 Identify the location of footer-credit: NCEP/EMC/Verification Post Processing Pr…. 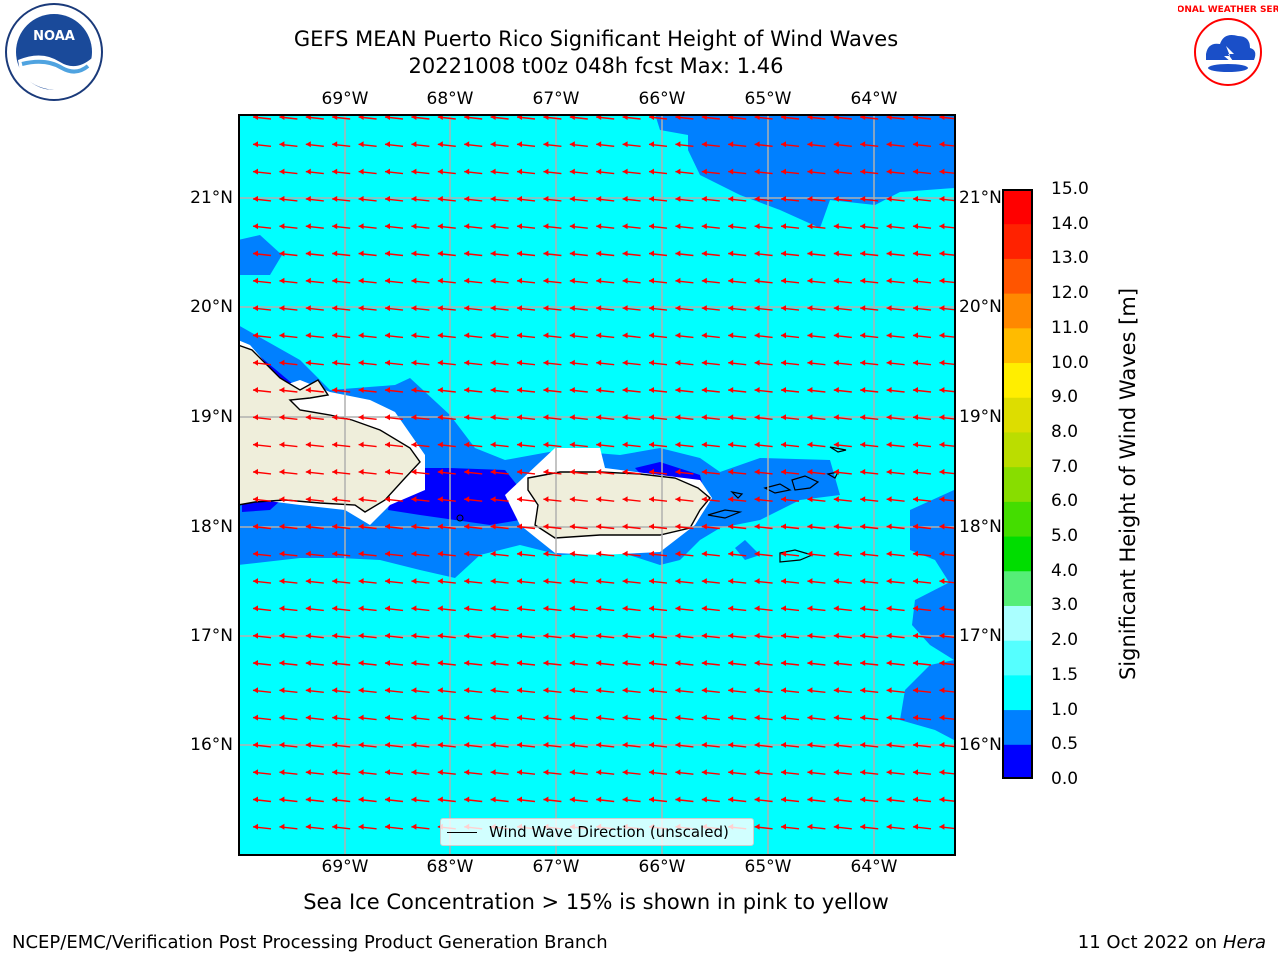
(310, 942).